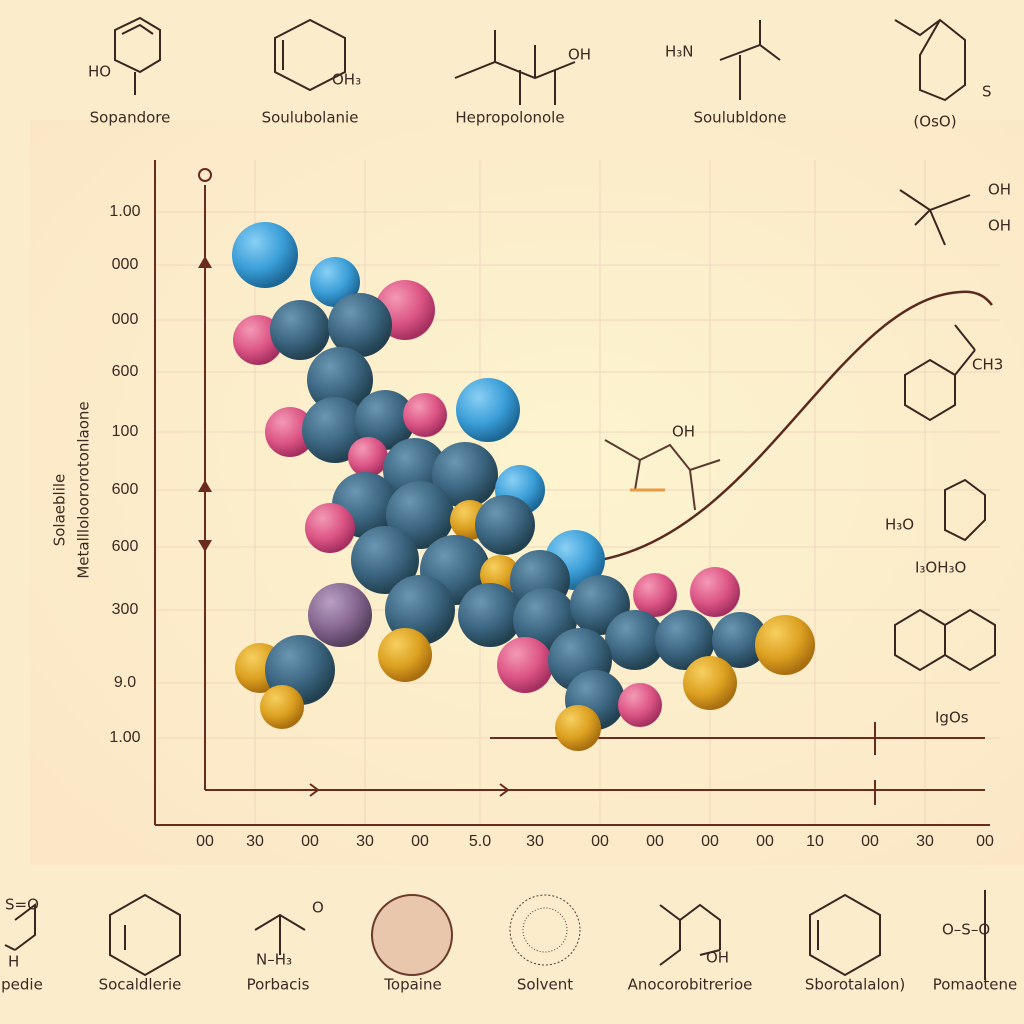 Image resolution: width=1024 pixels, height=1024 pixels. I want to click on annotation: N–H₃, so click(274, 960).